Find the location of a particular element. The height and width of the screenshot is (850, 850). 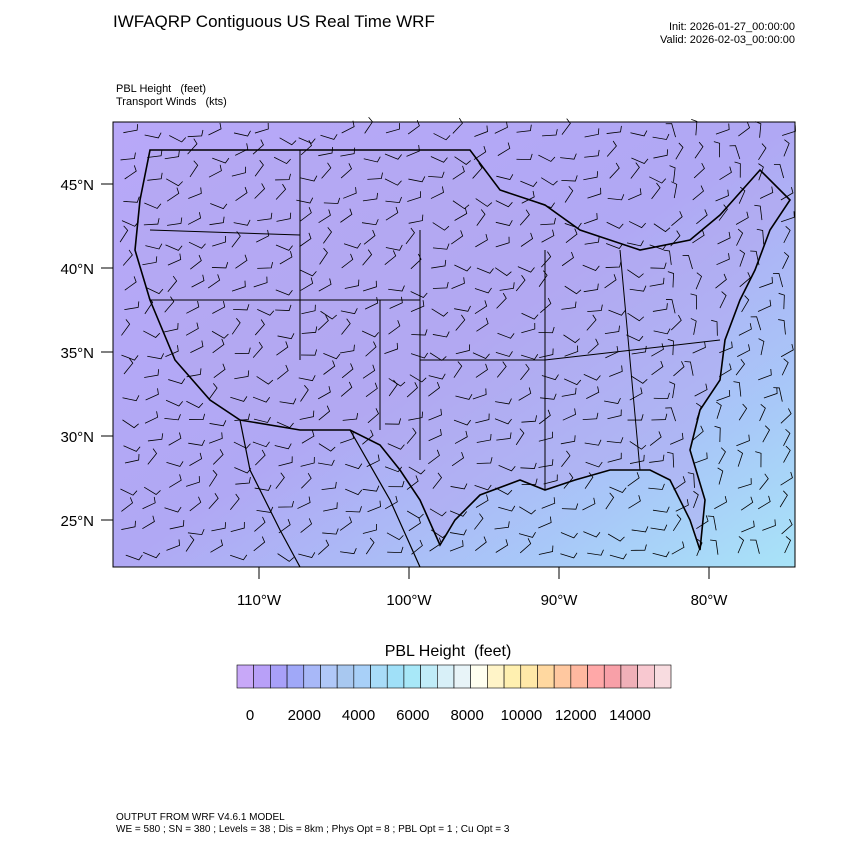

lon-tick-label: 90°W is located at coordinates (560, 600).